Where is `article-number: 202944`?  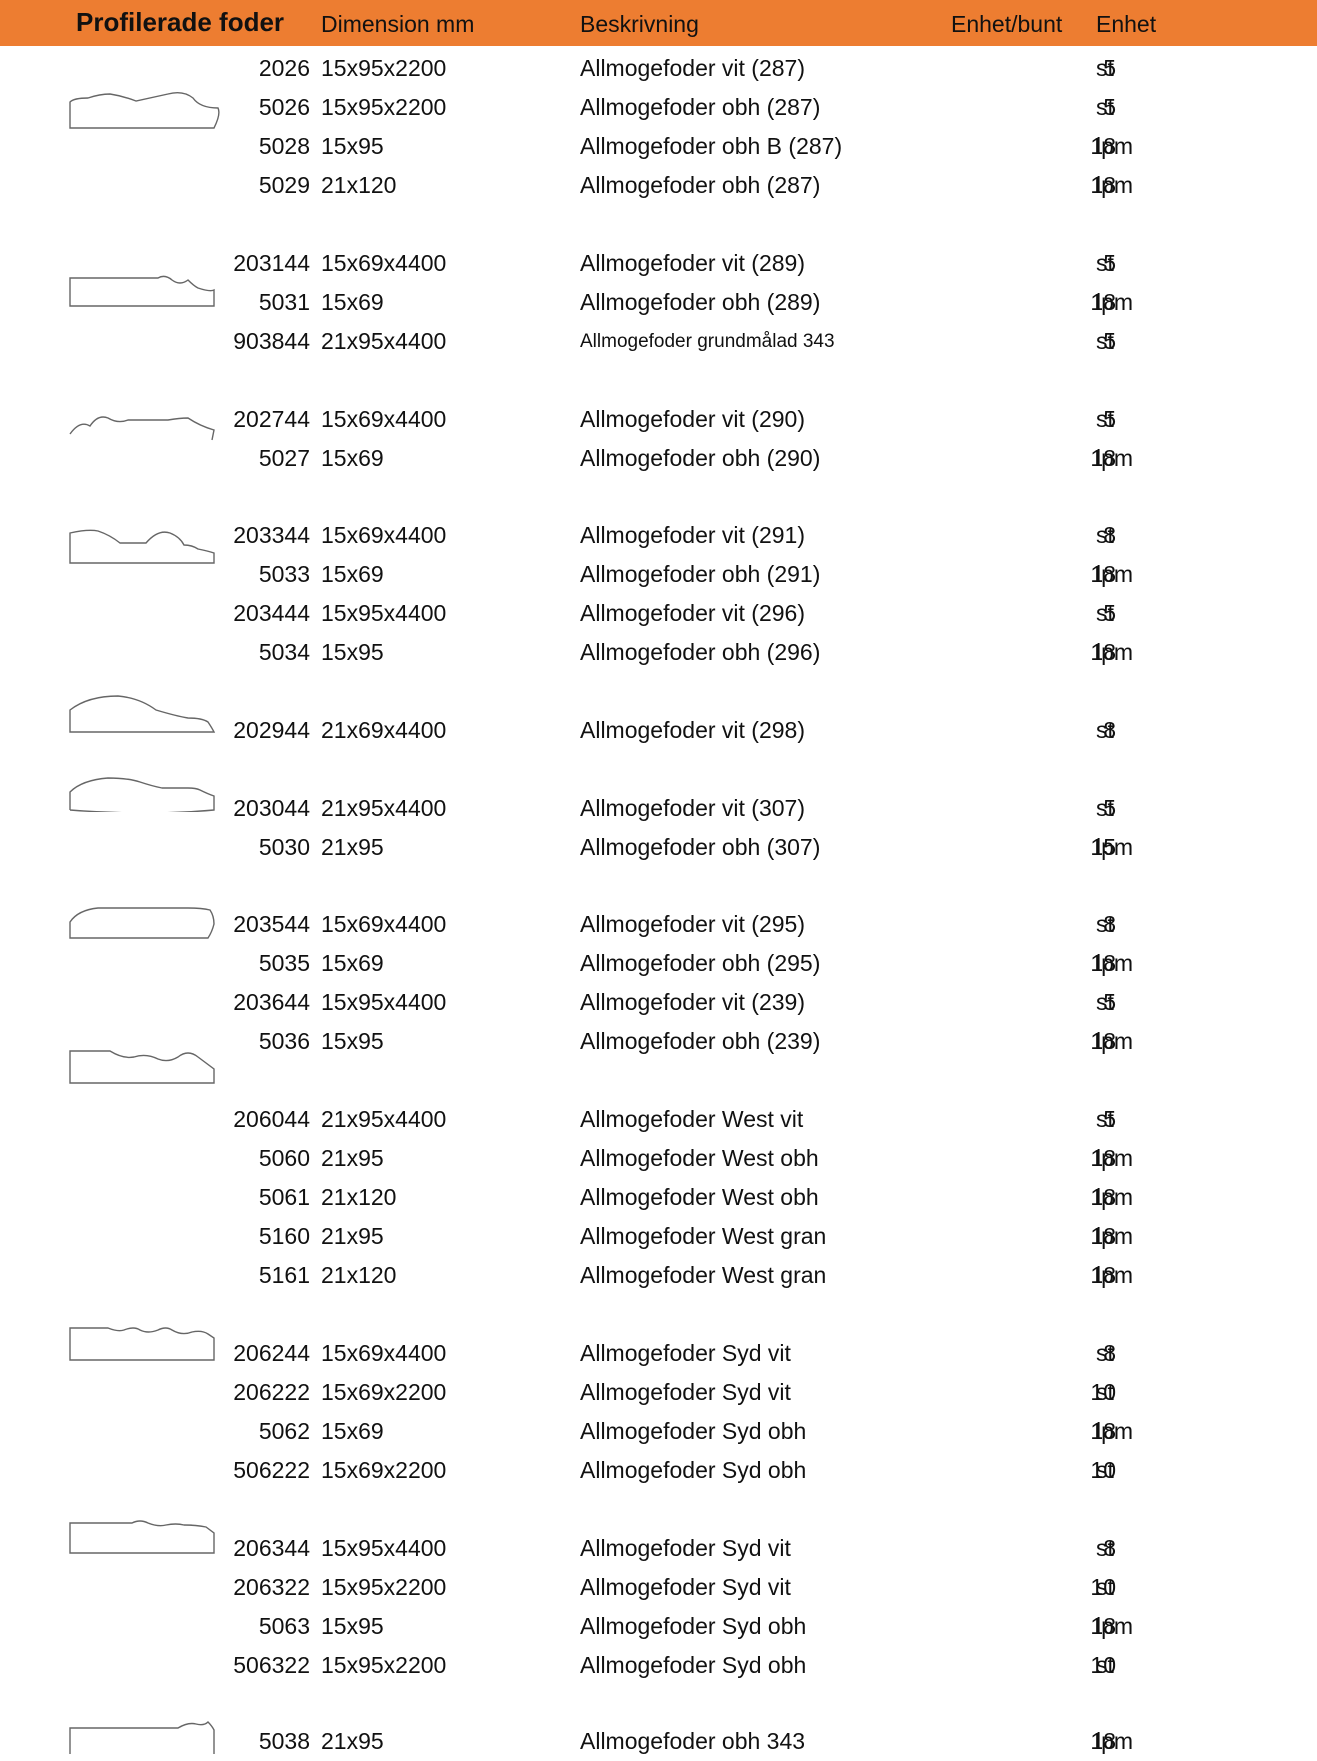
article-number: 202944 is located at coordinates (271, 730).